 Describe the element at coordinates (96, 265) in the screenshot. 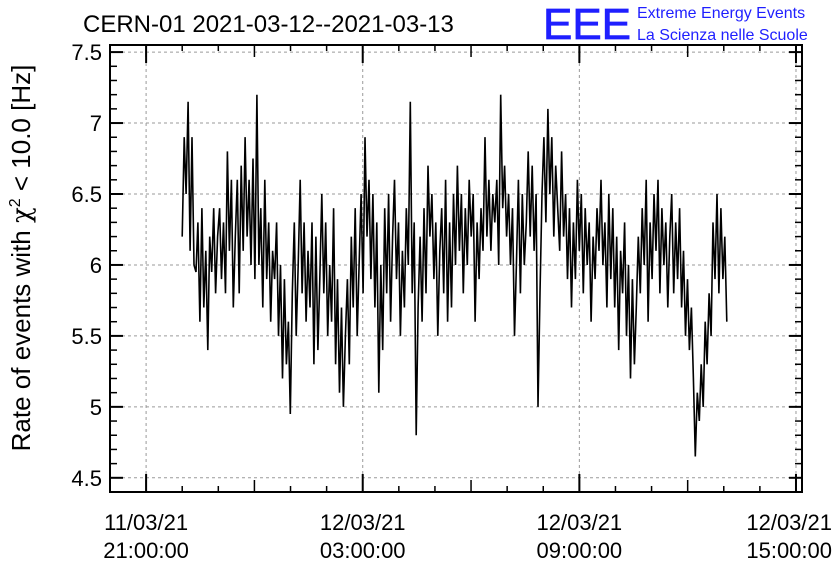

I see `y-tick-label: 6` at that location.